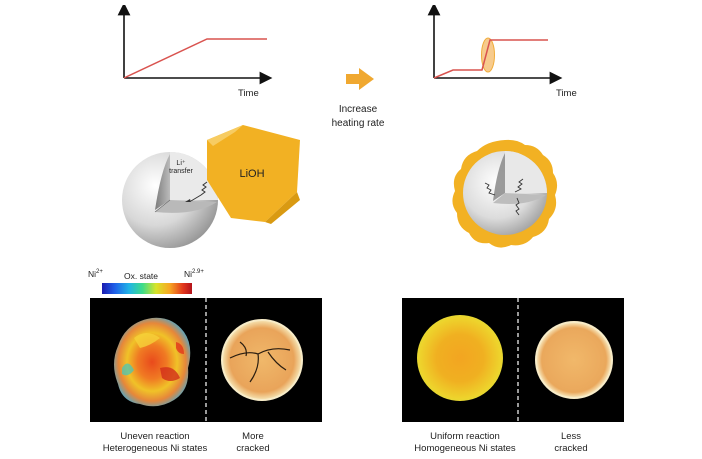 The height and width of the screenshot is (459, 702). I want to click on caption-left-oxidation: Uneven reaction Heterogeneous Ni states, so click(155, 443).